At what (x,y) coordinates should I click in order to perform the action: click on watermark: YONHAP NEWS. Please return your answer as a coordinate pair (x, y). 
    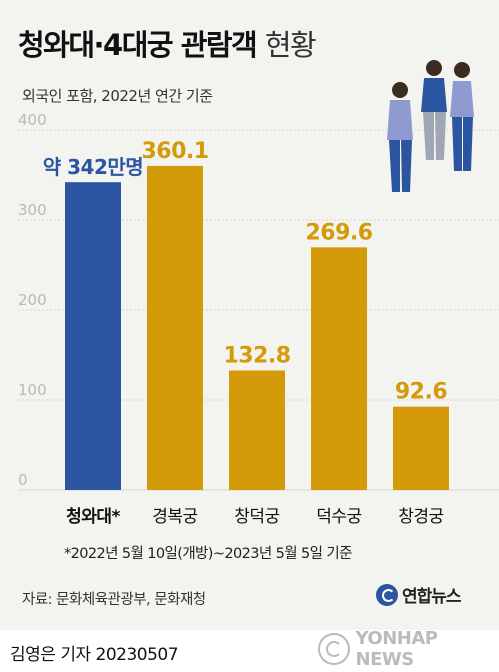
    Looking at the image, I should click on (408, 649).